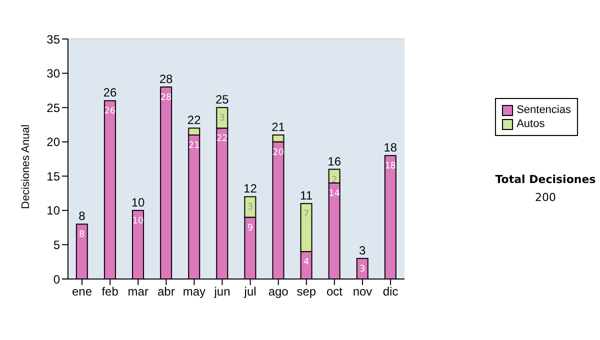 The height and width of the screenshot is (340, 600). What do you see at coordinates (82, 216) in the screenshot?
I see `total-label: 8` at bounding box center [82, 216].